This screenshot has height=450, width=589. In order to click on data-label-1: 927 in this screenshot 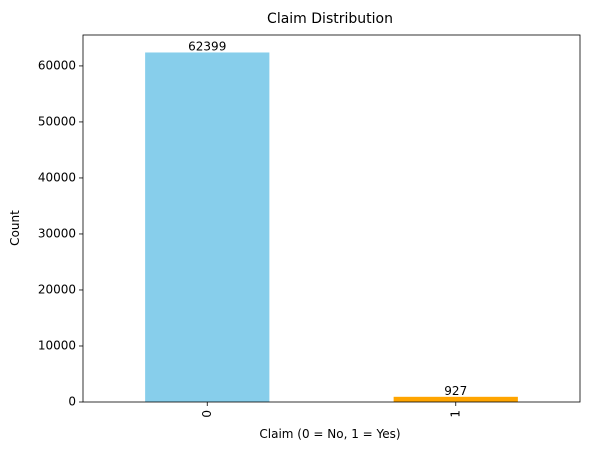, I will do `click(455, 391)`.